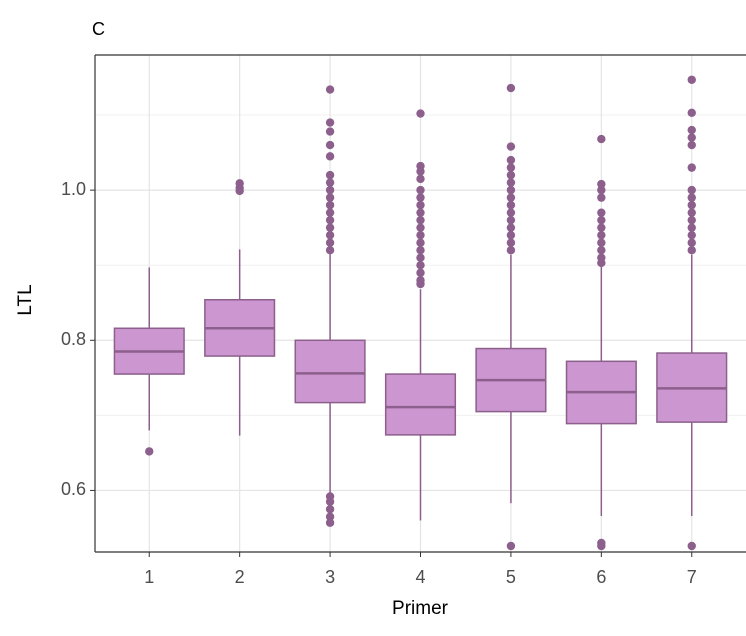 The image size is (746, 636). I want to click on x-tick-label: 7, so click(692, 577).